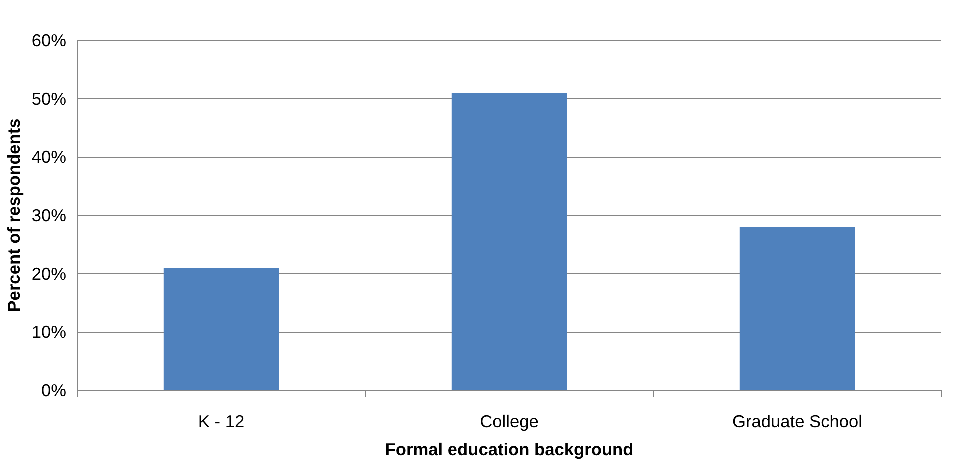 Image resolution: width=959 pixels, height=466 pixels. Describe the element at coordinates (221, 422) in the screenshot. I see `x-tick-label: K - 12` at that location.